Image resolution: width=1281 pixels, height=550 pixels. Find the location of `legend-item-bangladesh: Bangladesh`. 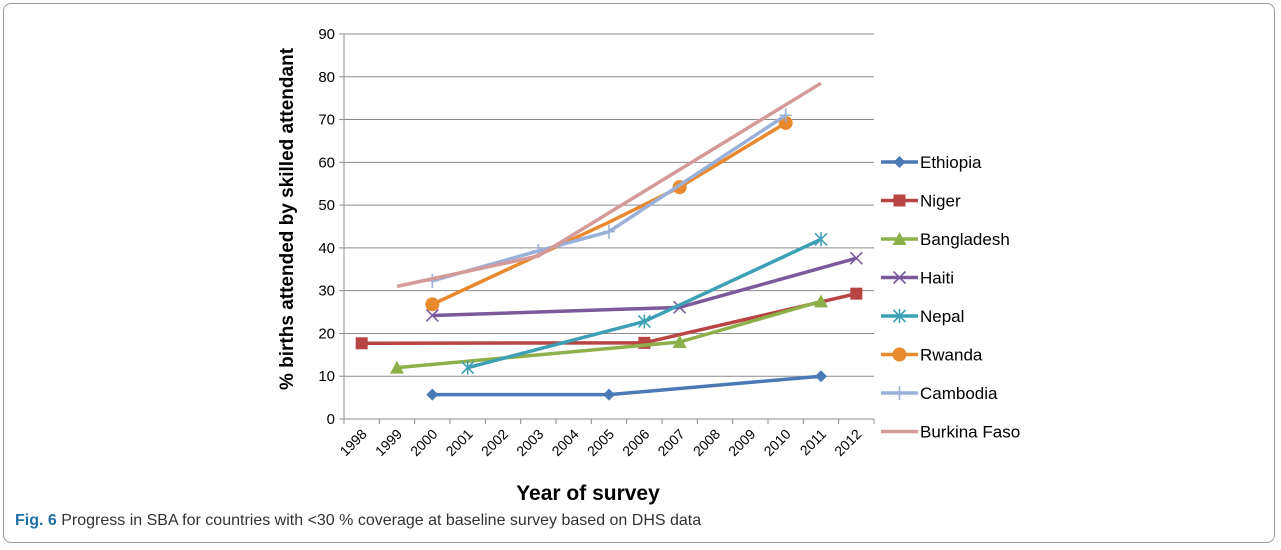

legend-item-bangladesh: Bangladesh is located at coordinates (945, 239).